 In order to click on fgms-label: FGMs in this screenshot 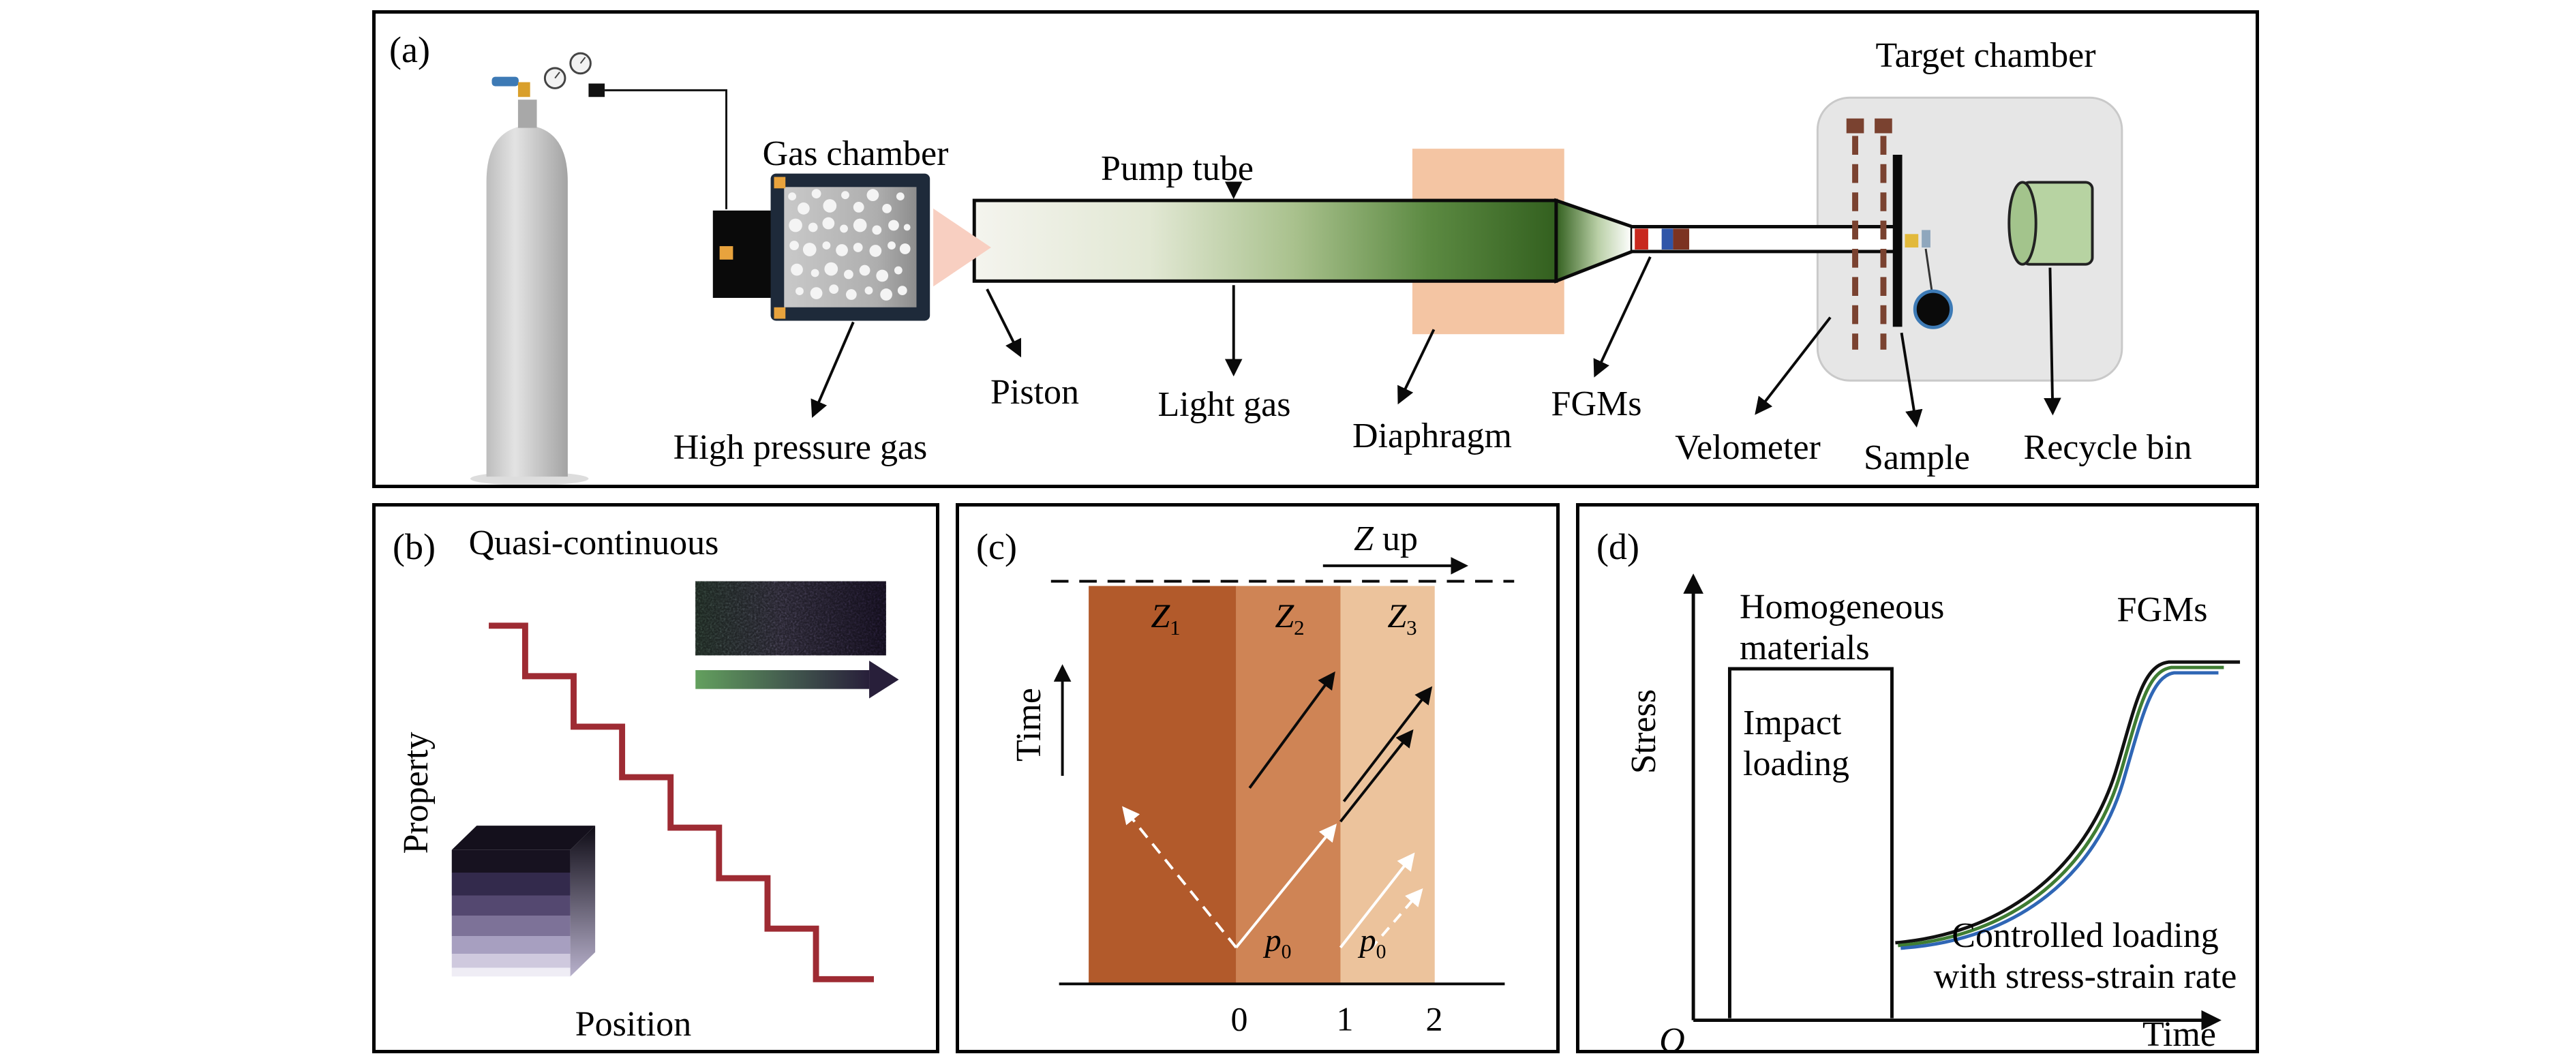, I will do `click(2162, 610)`.